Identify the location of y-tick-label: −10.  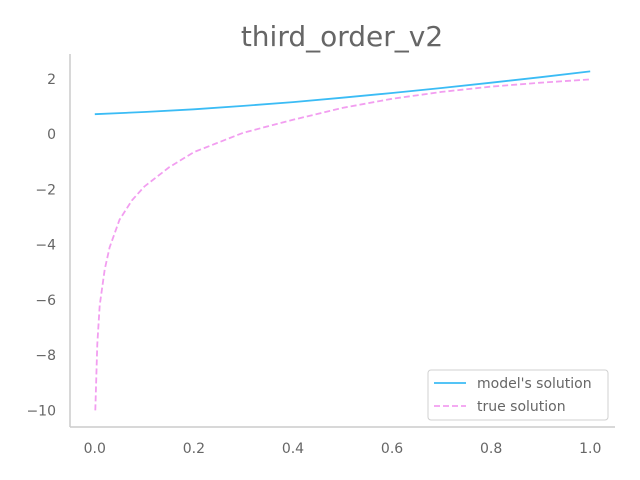
(41, 411).